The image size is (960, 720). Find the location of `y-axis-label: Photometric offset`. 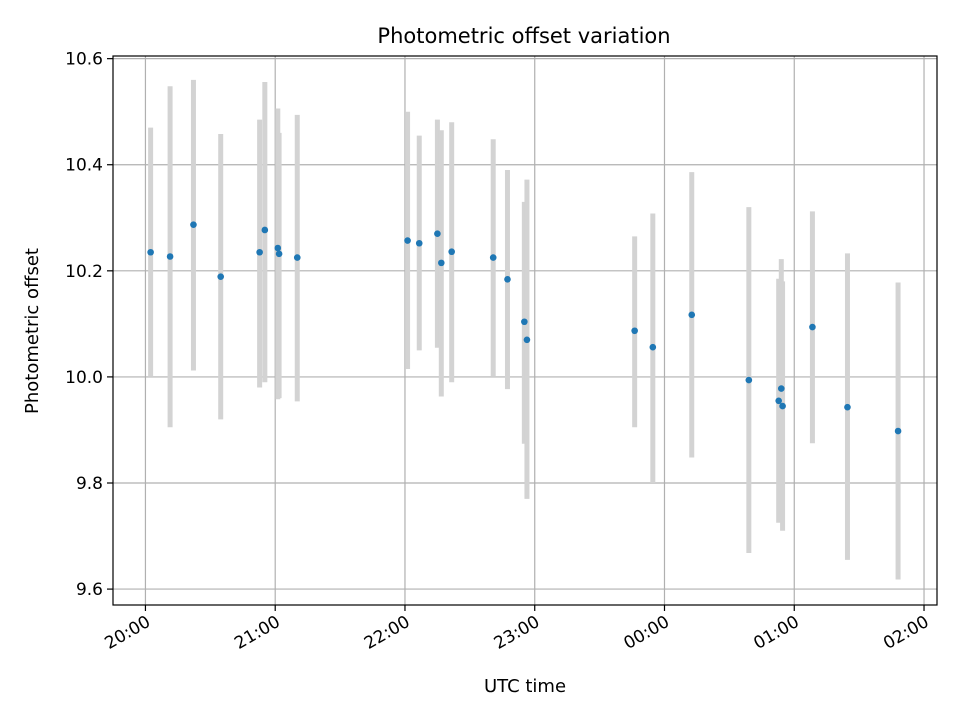

y-axis-label: Photometric offset is located at coordinates (32, 331).